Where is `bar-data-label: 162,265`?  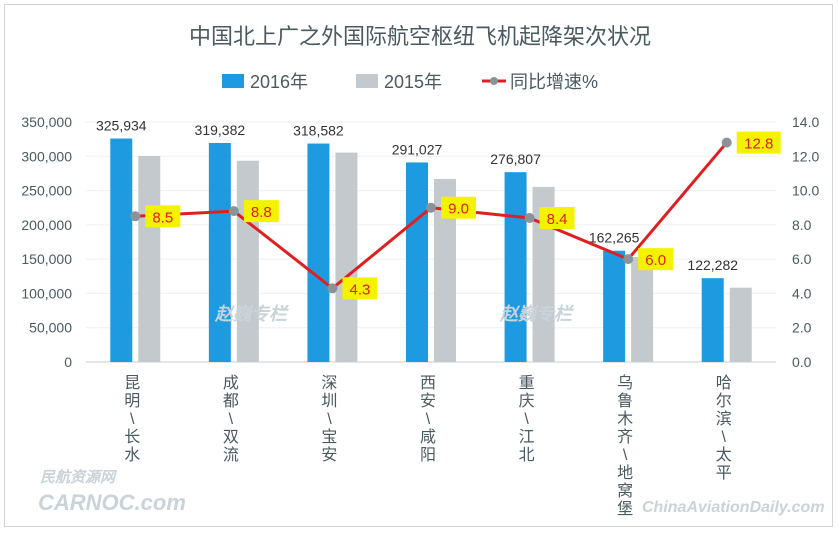
bar-data-label: 162,265 is located at coordinates (614, 238).